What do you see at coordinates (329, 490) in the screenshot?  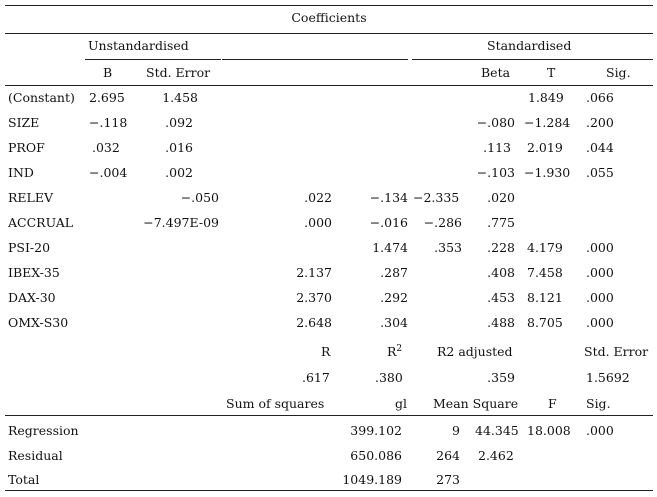 I see `rule-bottom` at bounding box center [329, 490].